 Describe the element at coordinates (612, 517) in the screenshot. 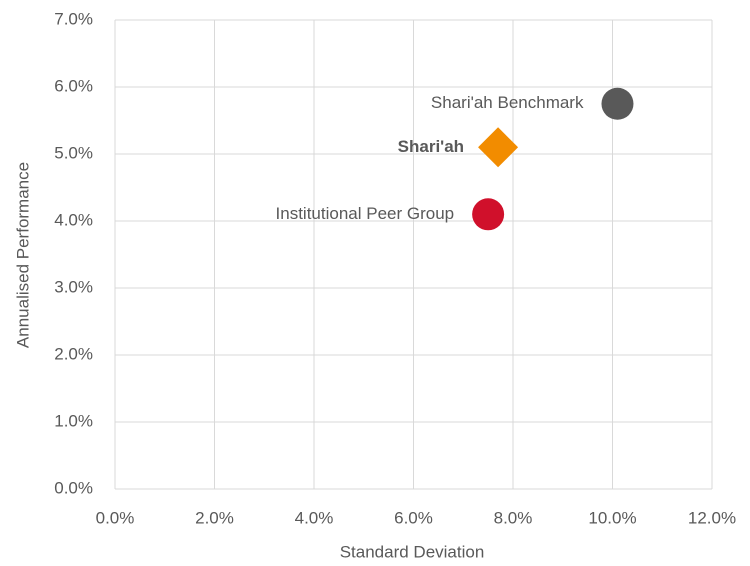

I see `x-tick-label: 10.0%` at that location.